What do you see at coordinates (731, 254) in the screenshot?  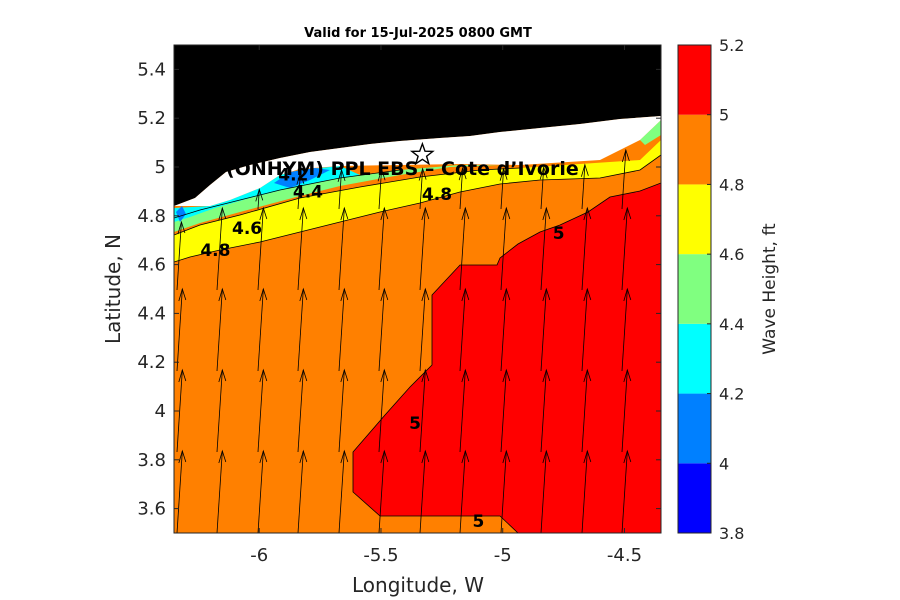 I see `colorbar-tick-label: 4.6` at bounding box center [731, 254].